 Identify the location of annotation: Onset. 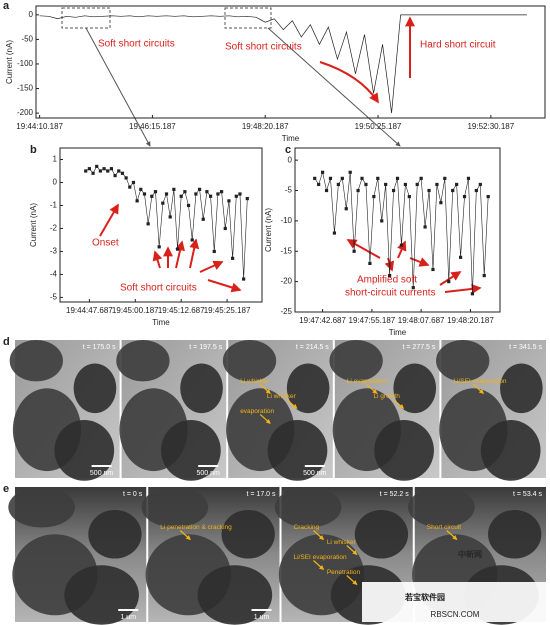
(105, 243).